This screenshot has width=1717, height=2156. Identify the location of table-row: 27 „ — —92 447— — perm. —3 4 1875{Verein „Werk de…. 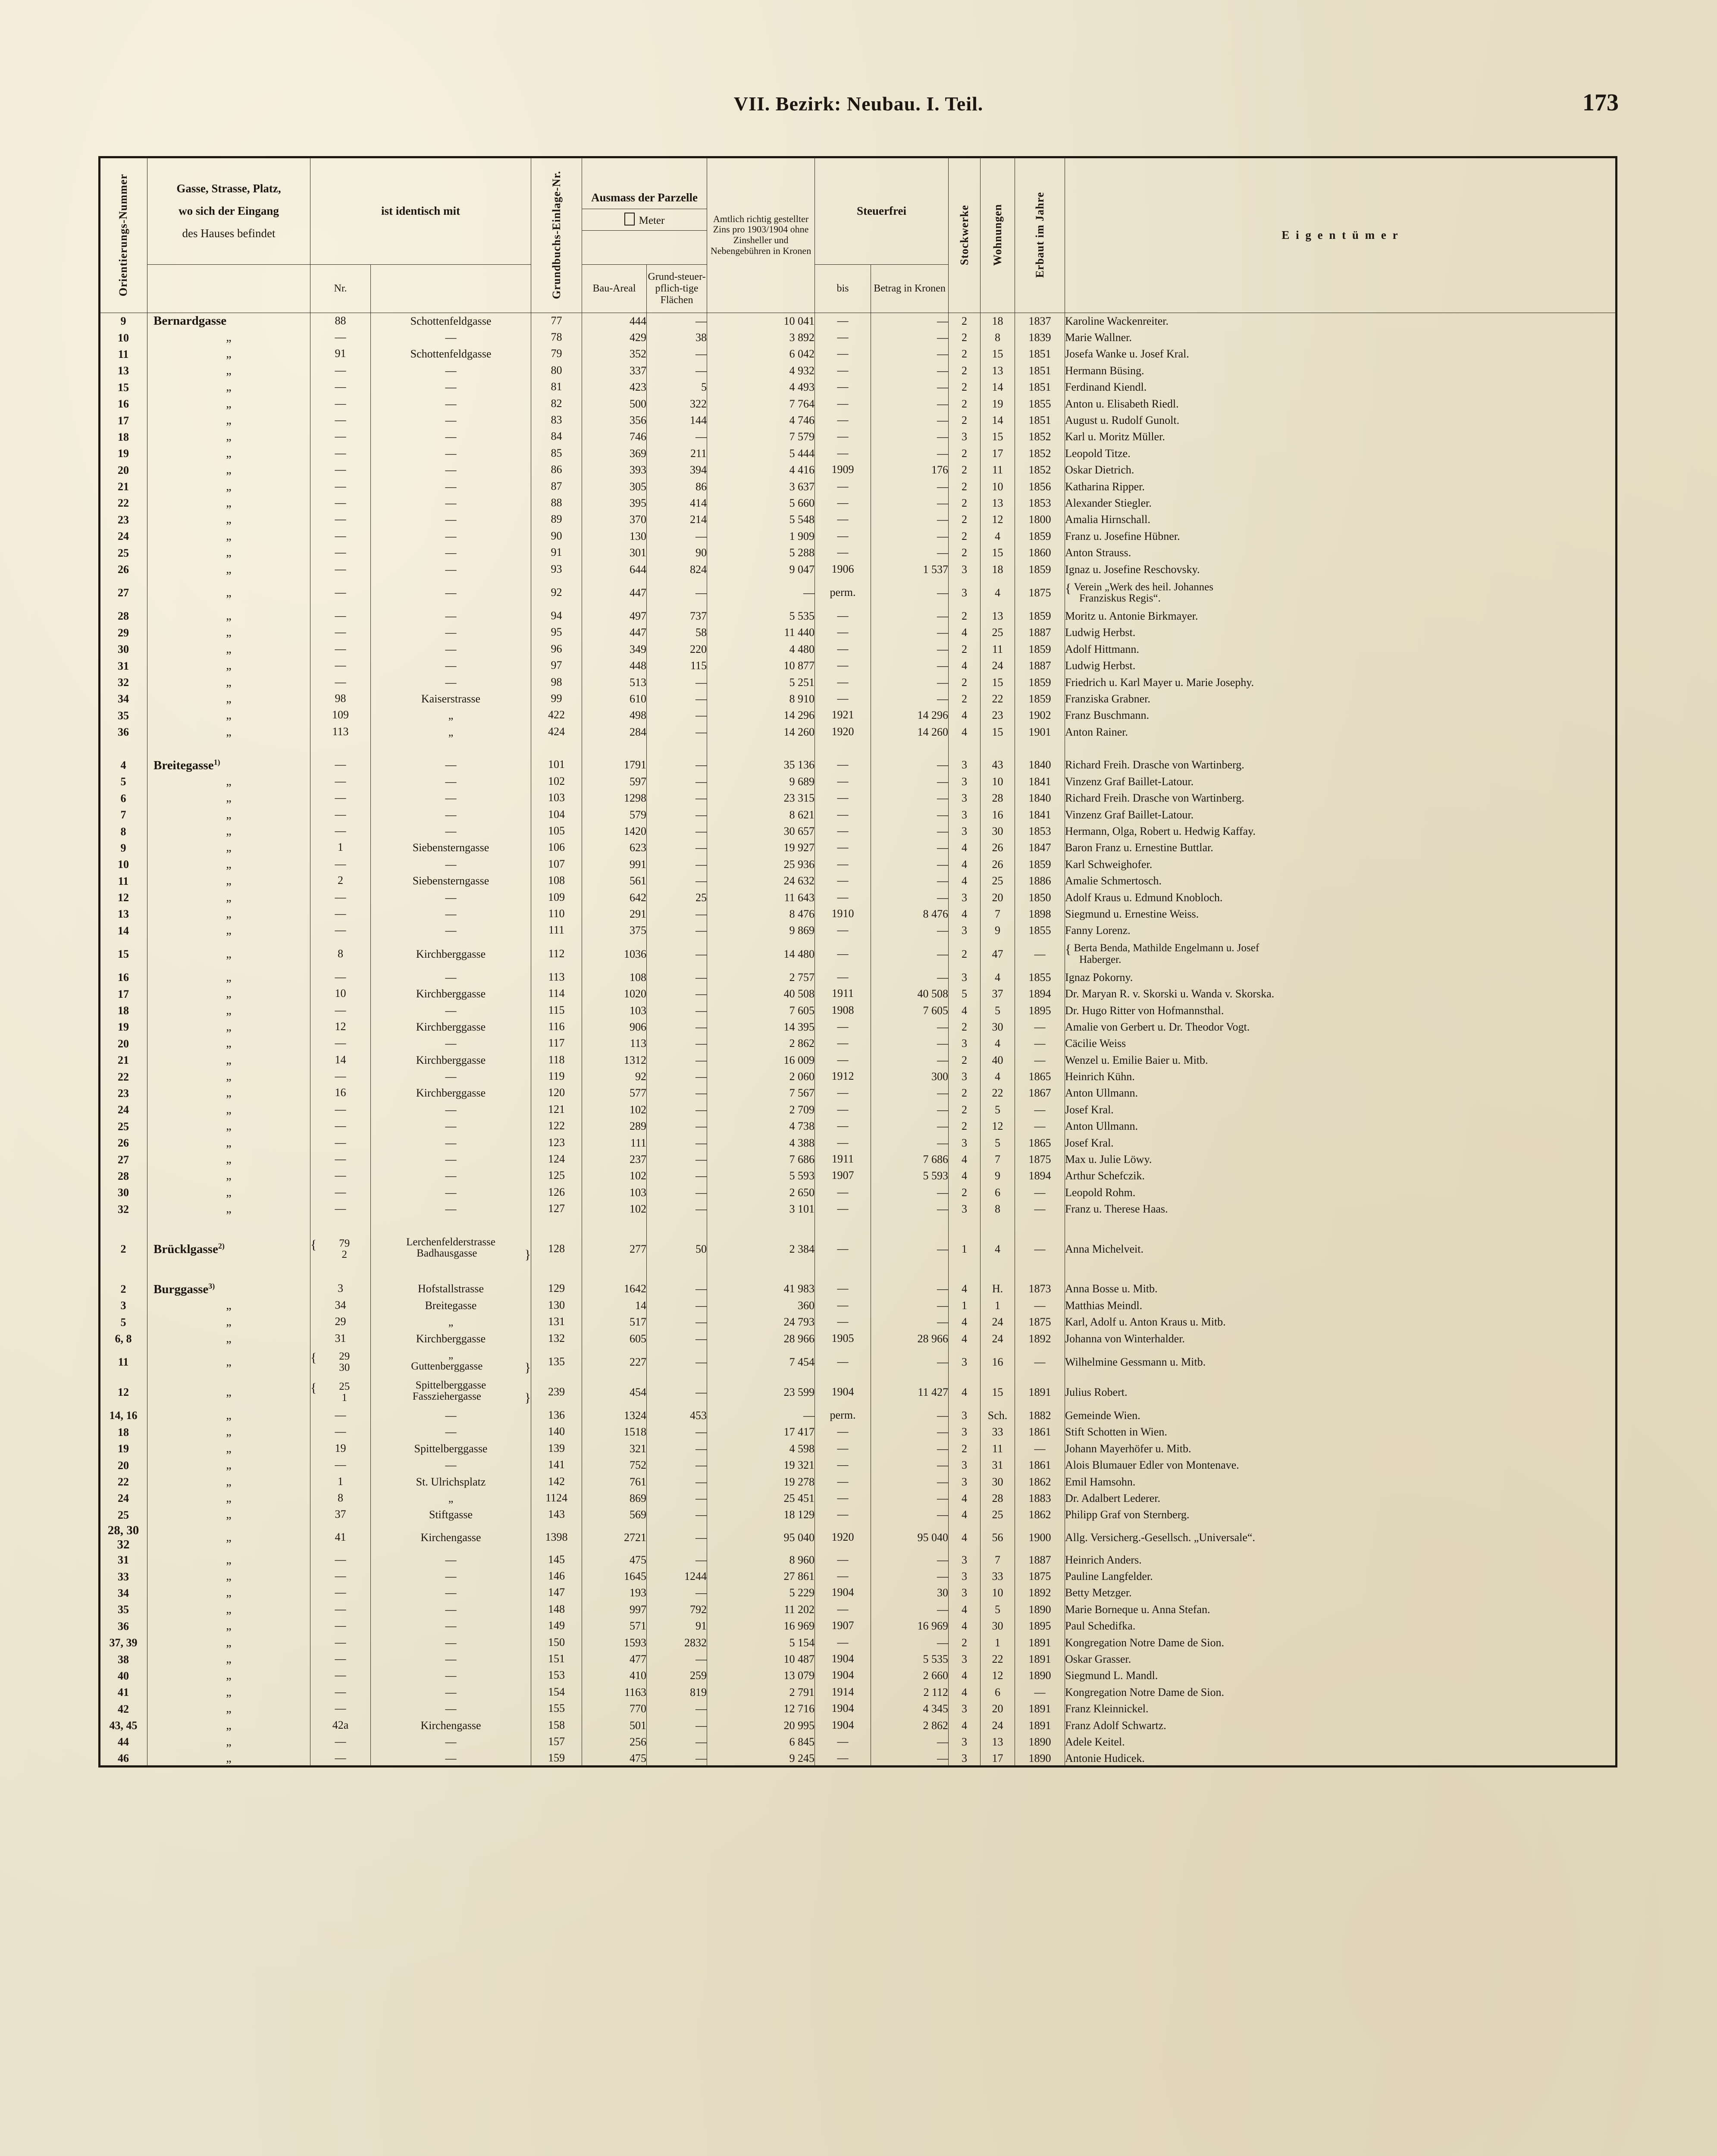
(858, 592).